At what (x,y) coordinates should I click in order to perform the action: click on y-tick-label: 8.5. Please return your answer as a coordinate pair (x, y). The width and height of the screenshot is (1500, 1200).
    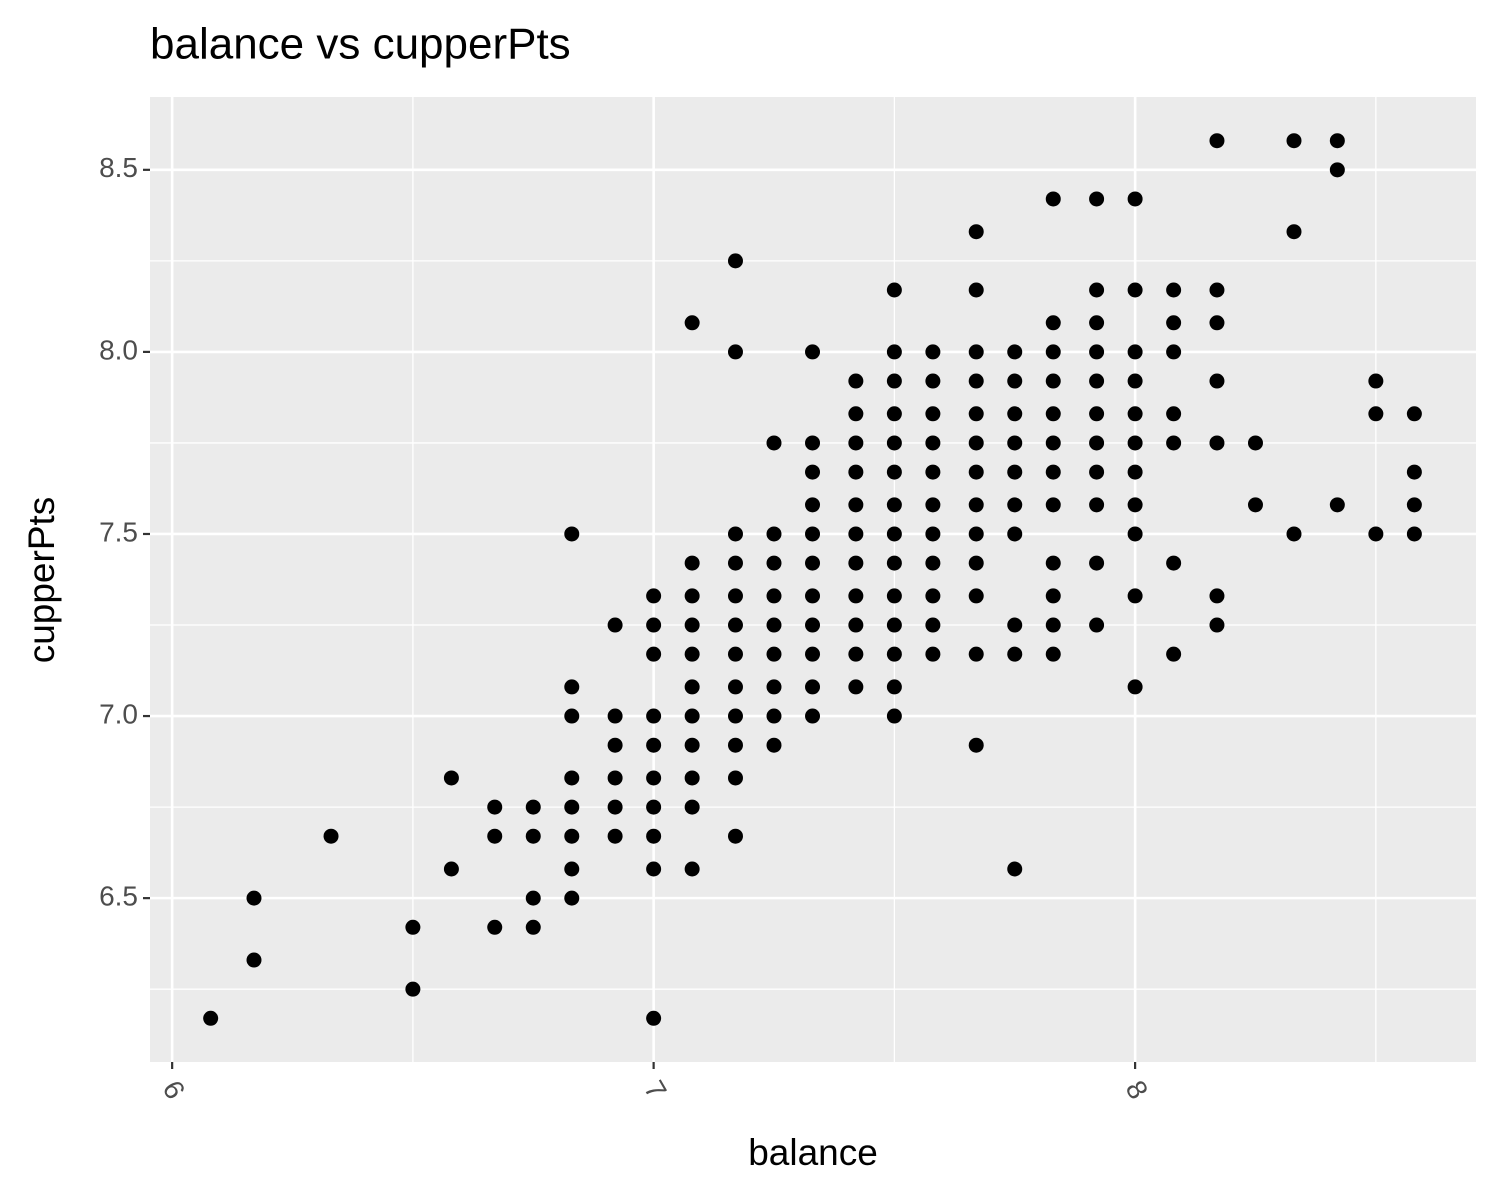
    Looking at the image, I should click on (118, 167).